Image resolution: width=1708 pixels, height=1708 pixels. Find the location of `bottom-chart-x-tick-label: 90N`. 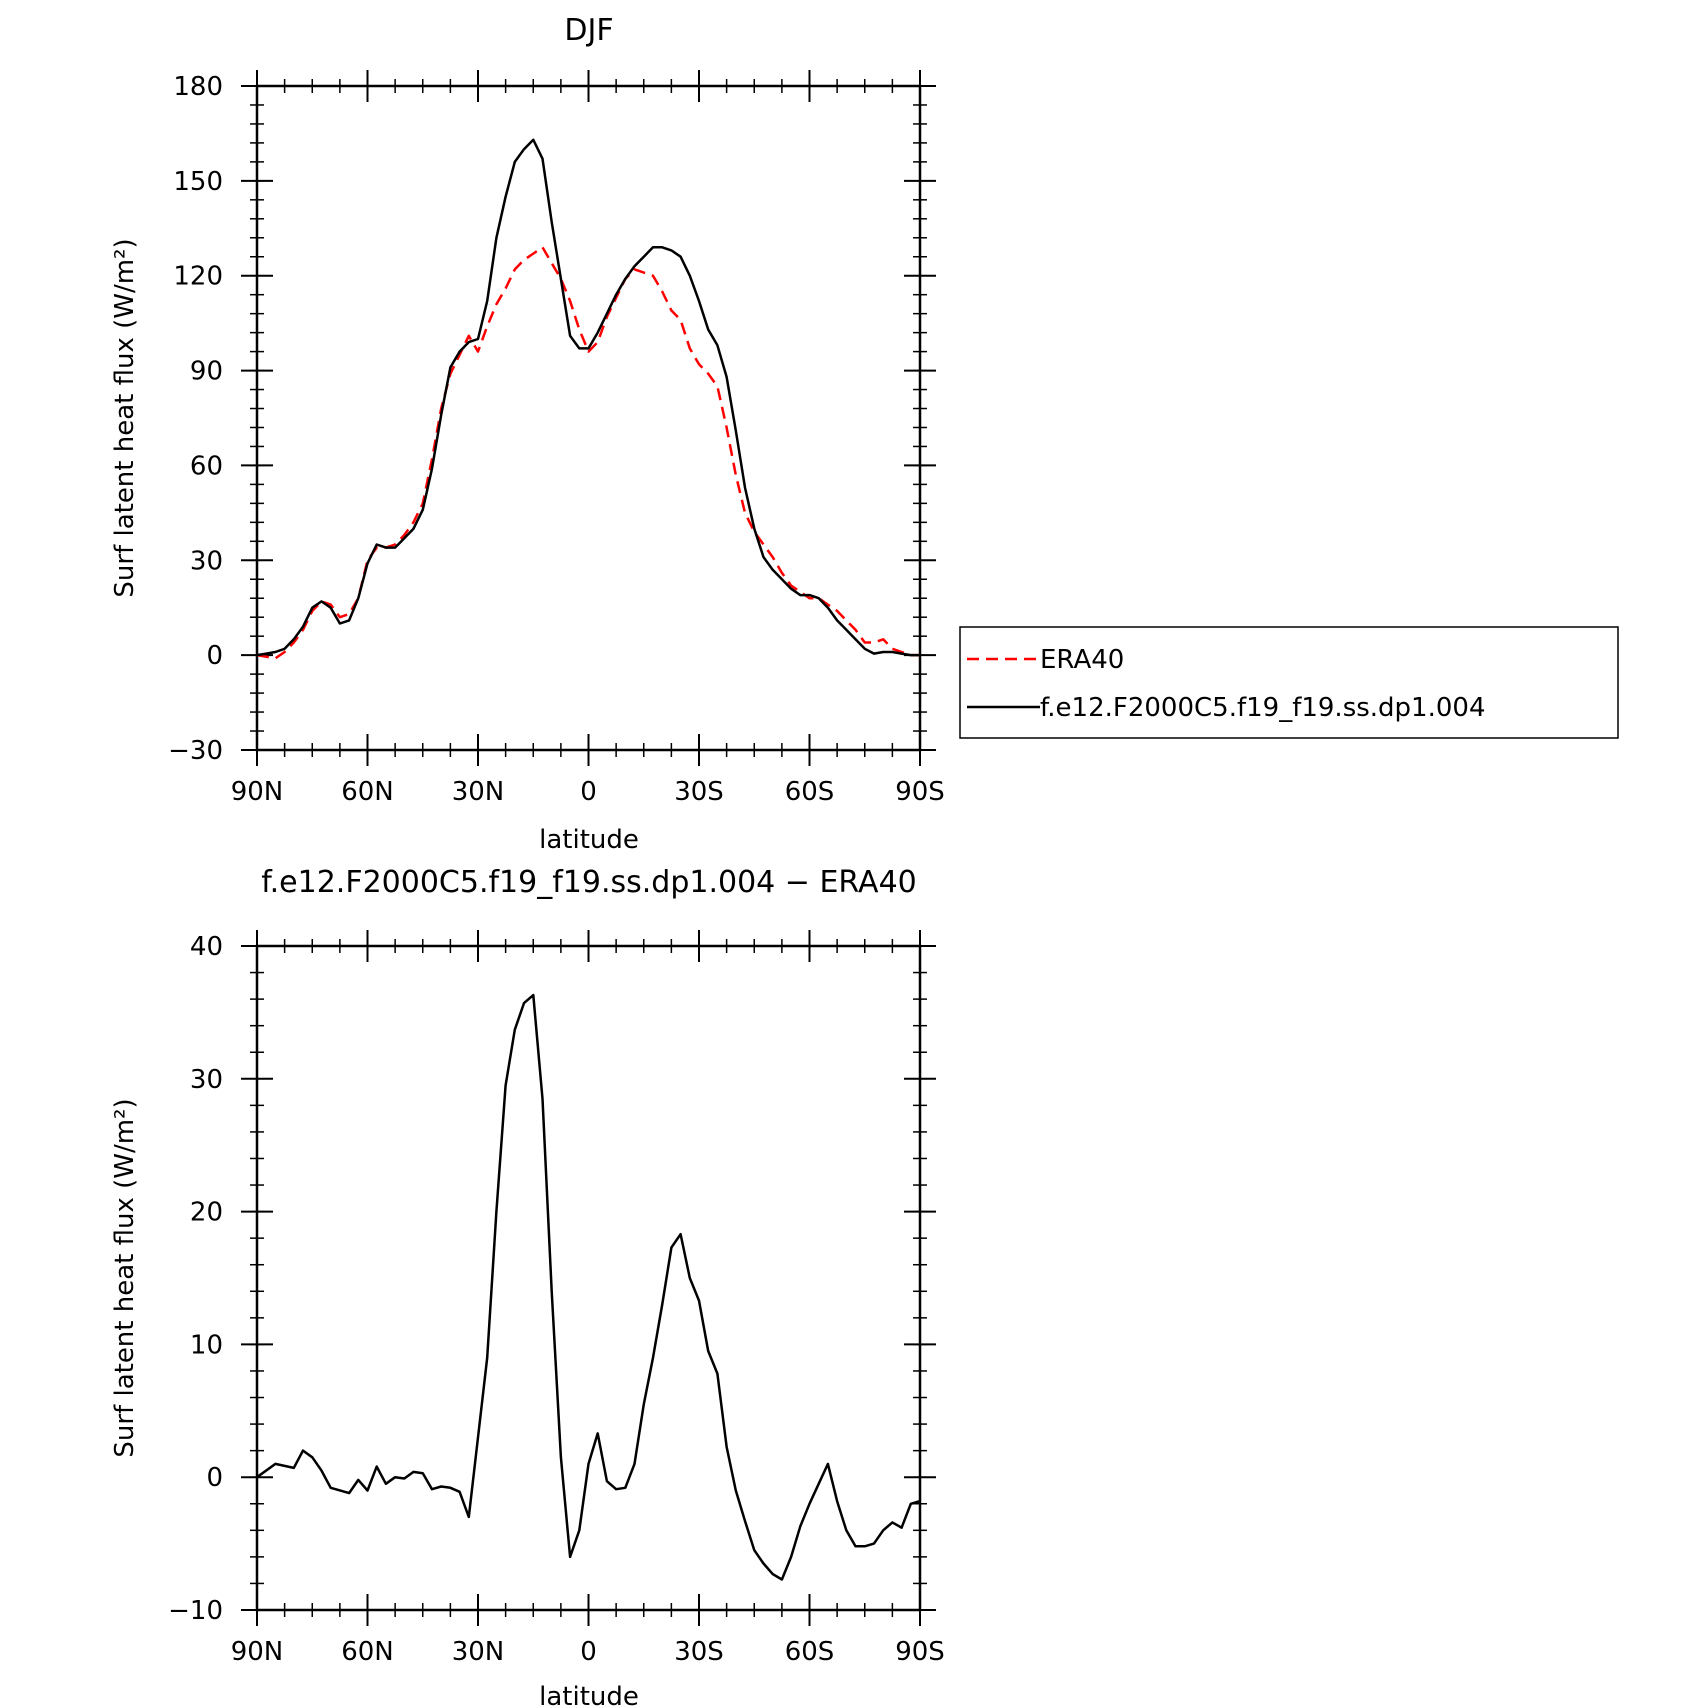

bottom-chart-x-tick-label: 90N is located at coordinates (257, 1652).